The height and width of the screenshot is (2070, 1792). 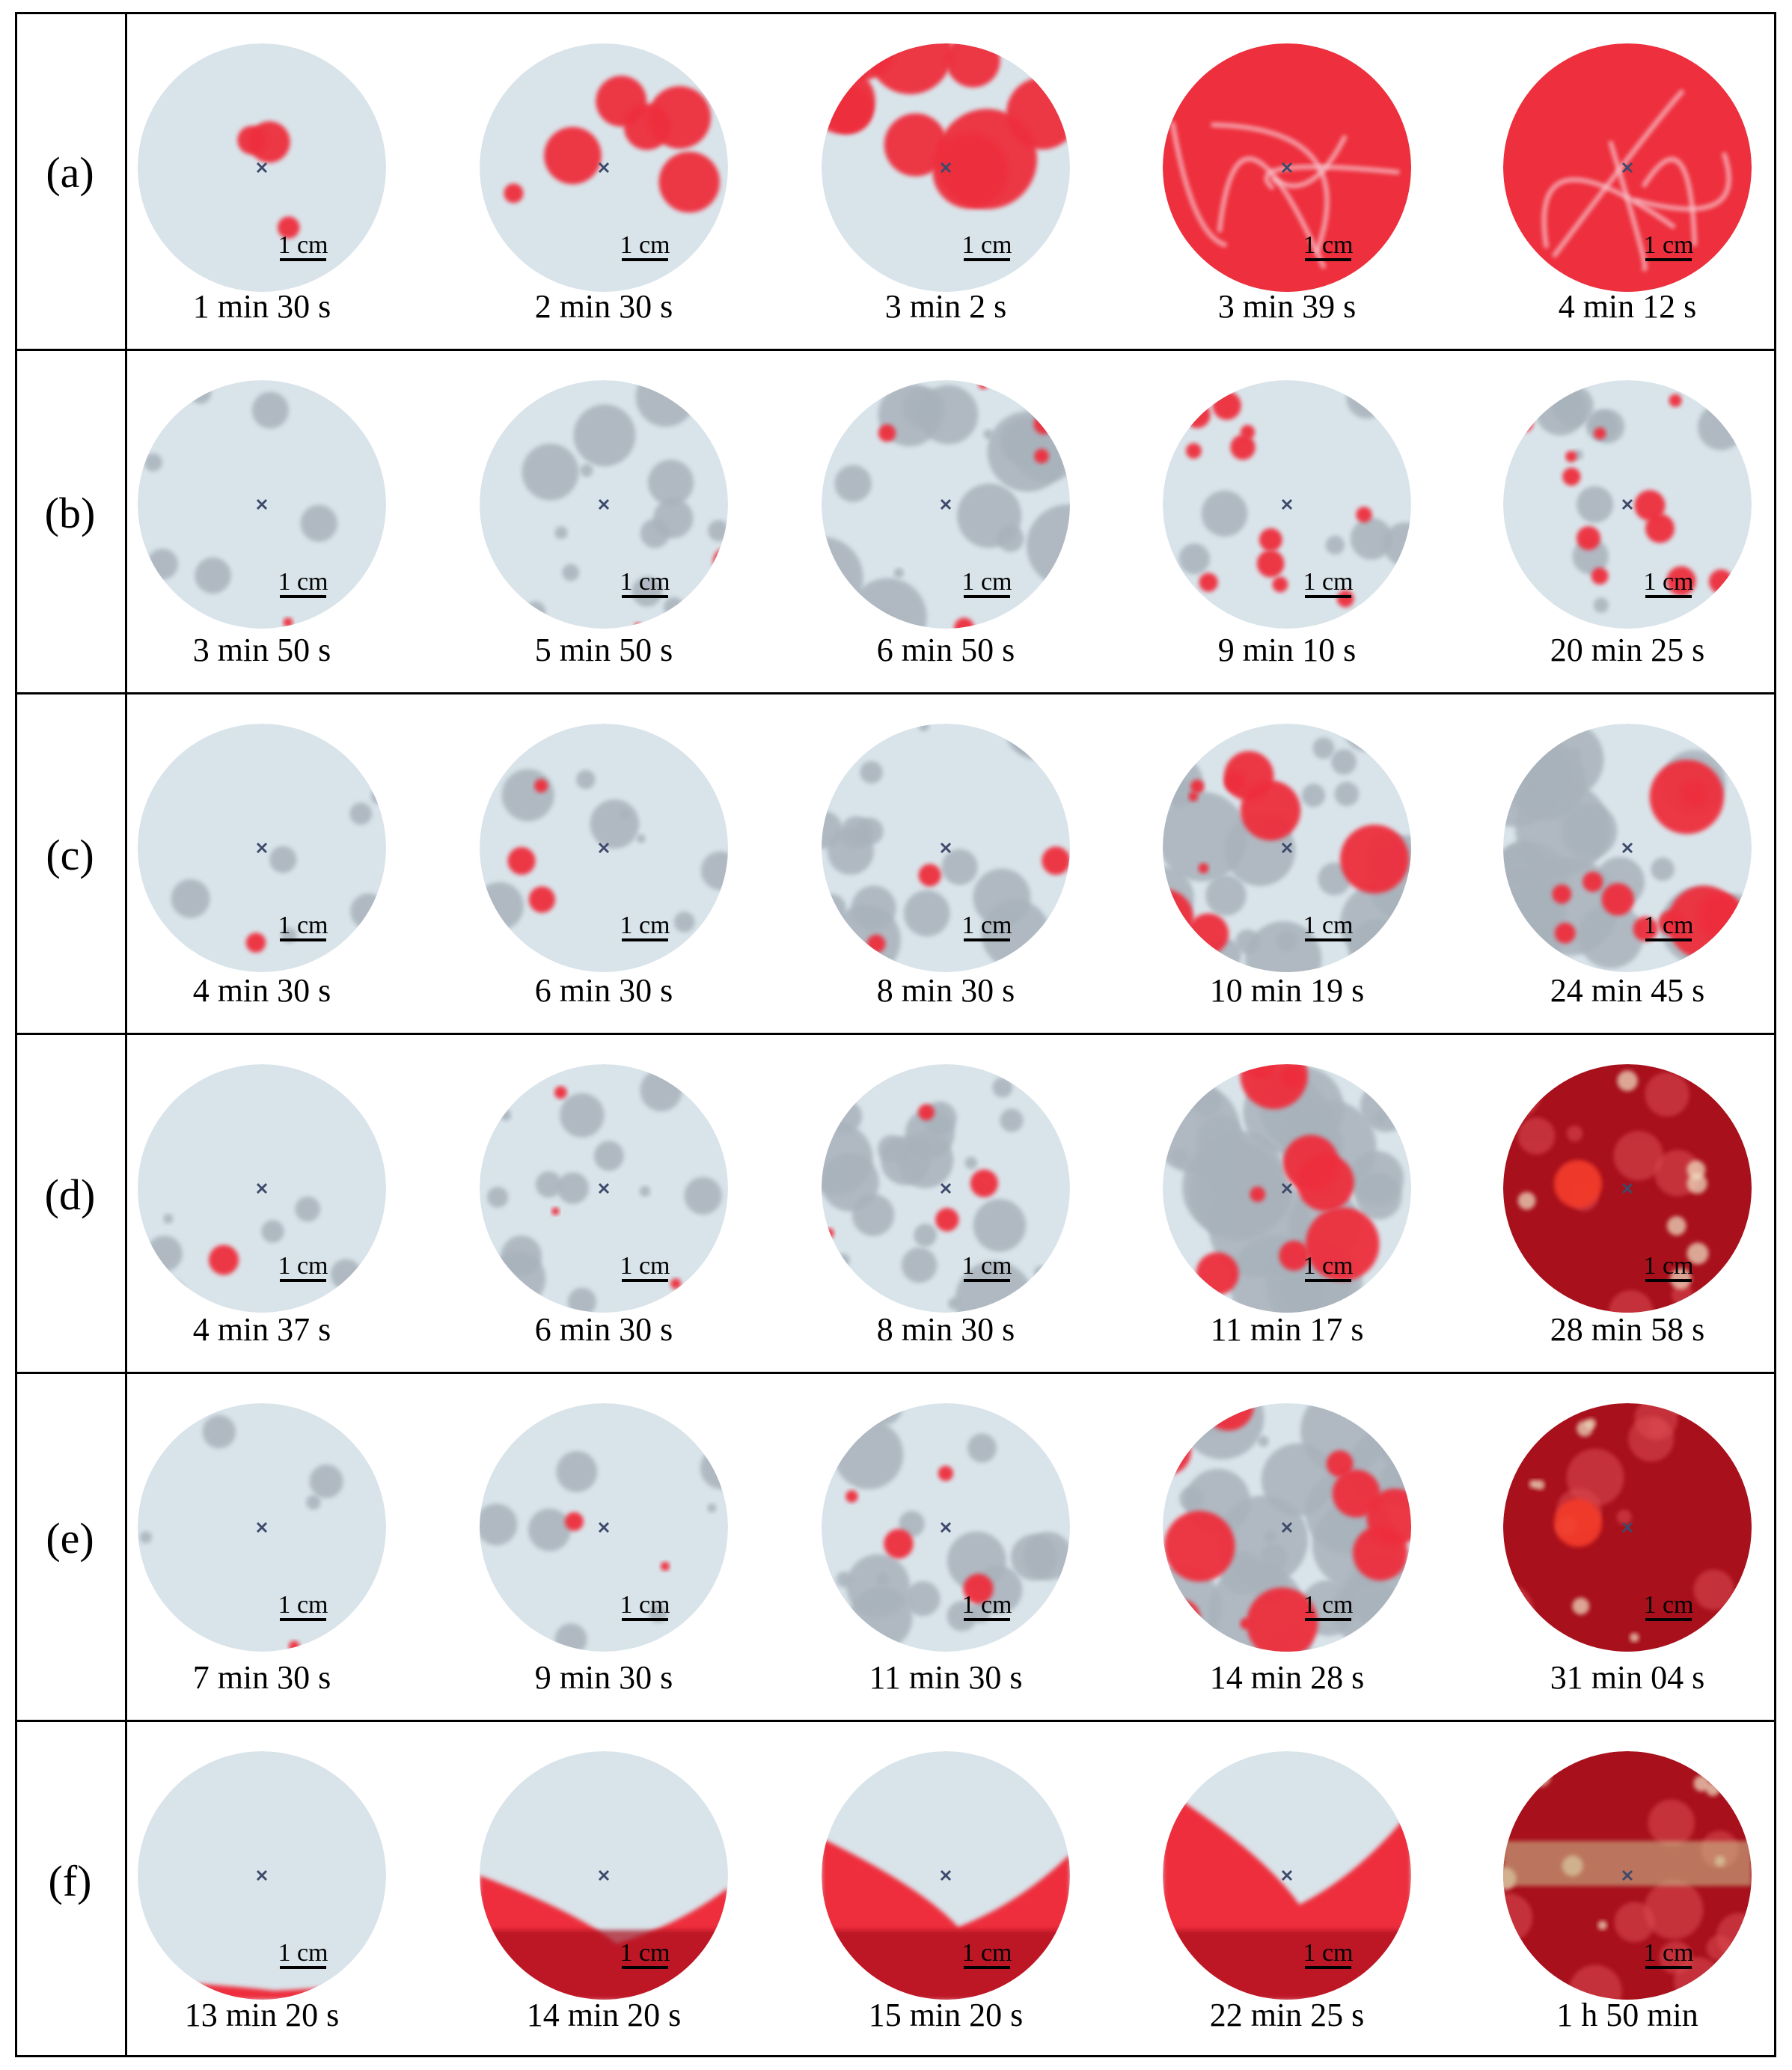 What do you see at coordinates (946, 650) in the screenshot?
I see `time-caption: 6 min 50 s` at bounding box center [946, 650].